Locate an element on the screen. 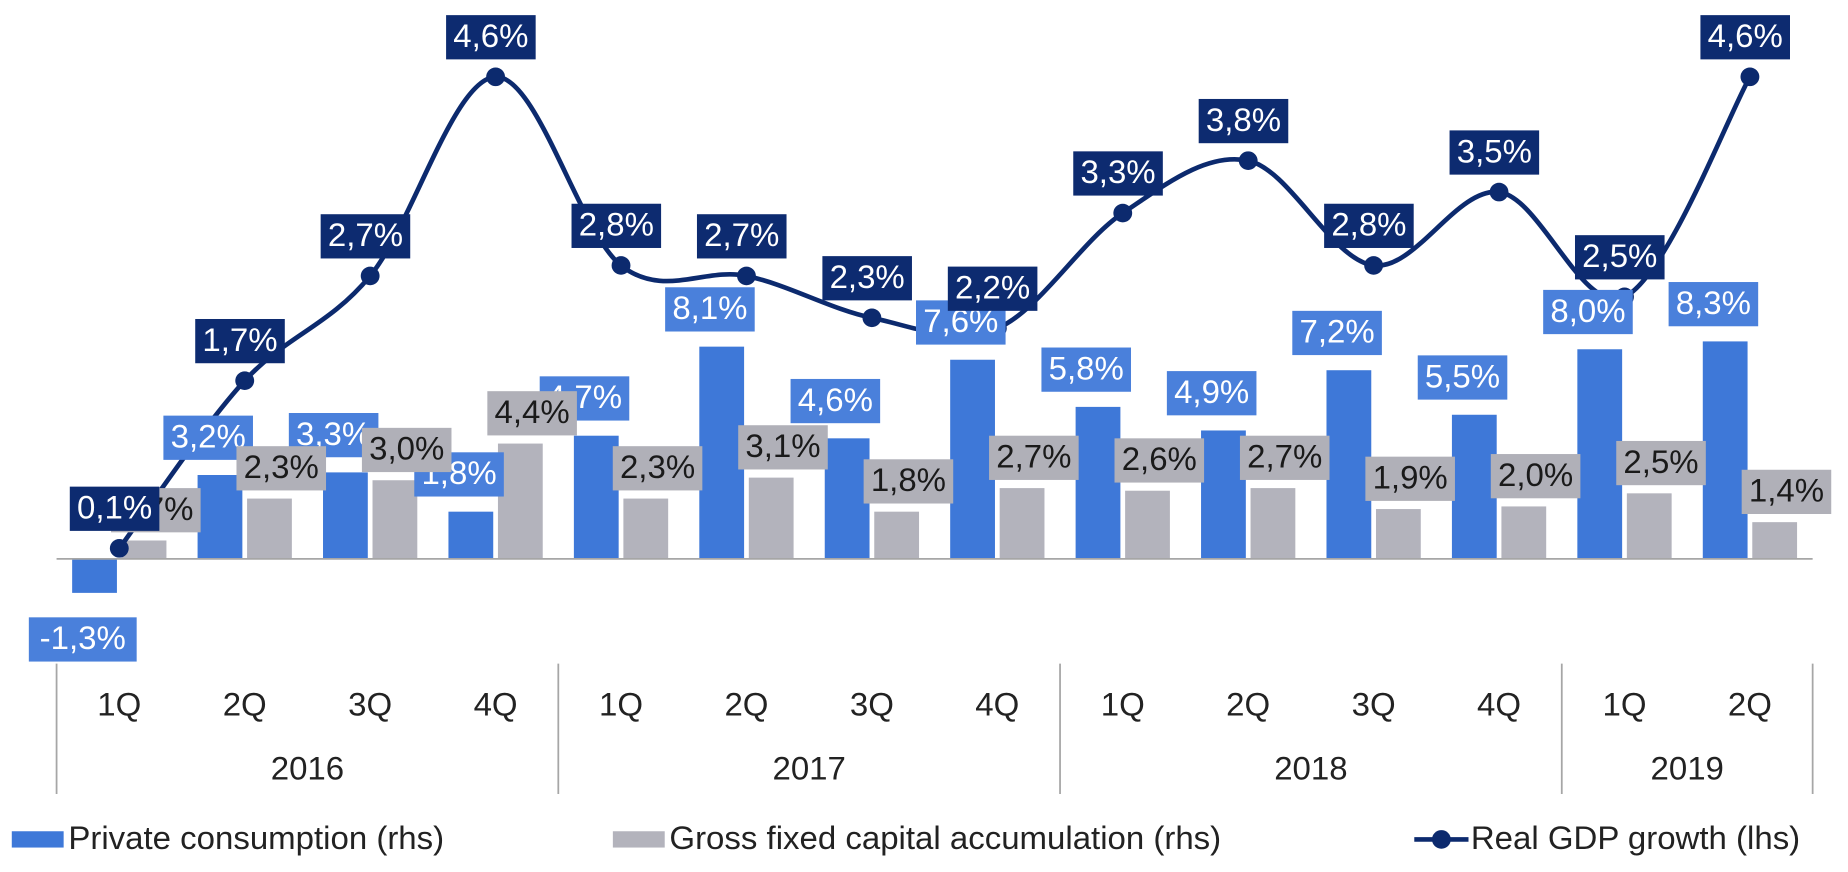 This screenshot has height=872, width=1848. data-label: 4,9% is located at coordinates (1211, 391).